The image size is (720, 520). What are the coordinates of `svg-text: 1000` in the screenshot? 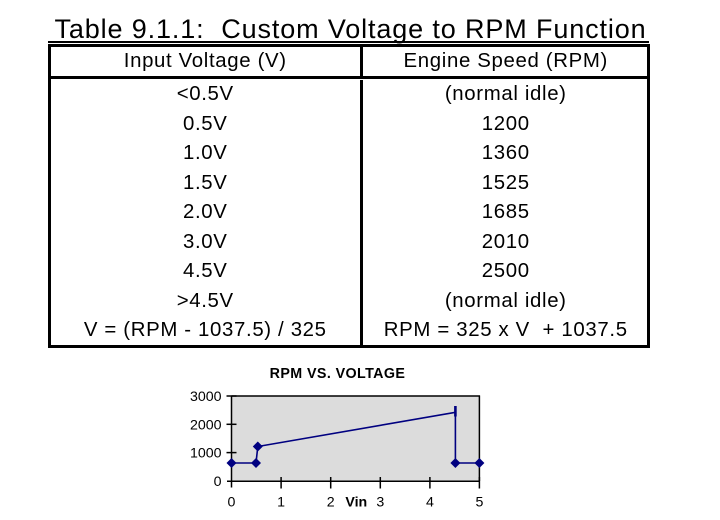 It's located at (206, 454).